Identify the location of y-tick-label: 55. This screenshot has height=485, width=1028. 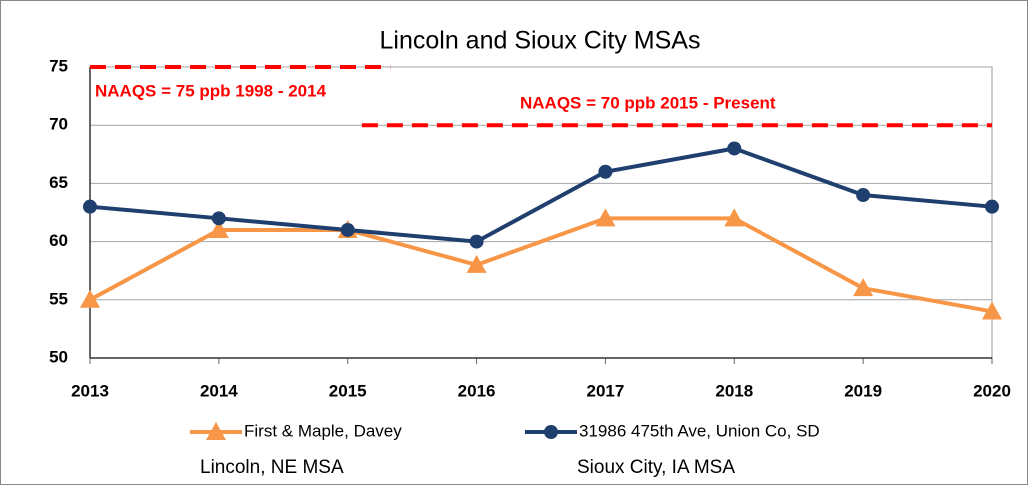
(58, 298).